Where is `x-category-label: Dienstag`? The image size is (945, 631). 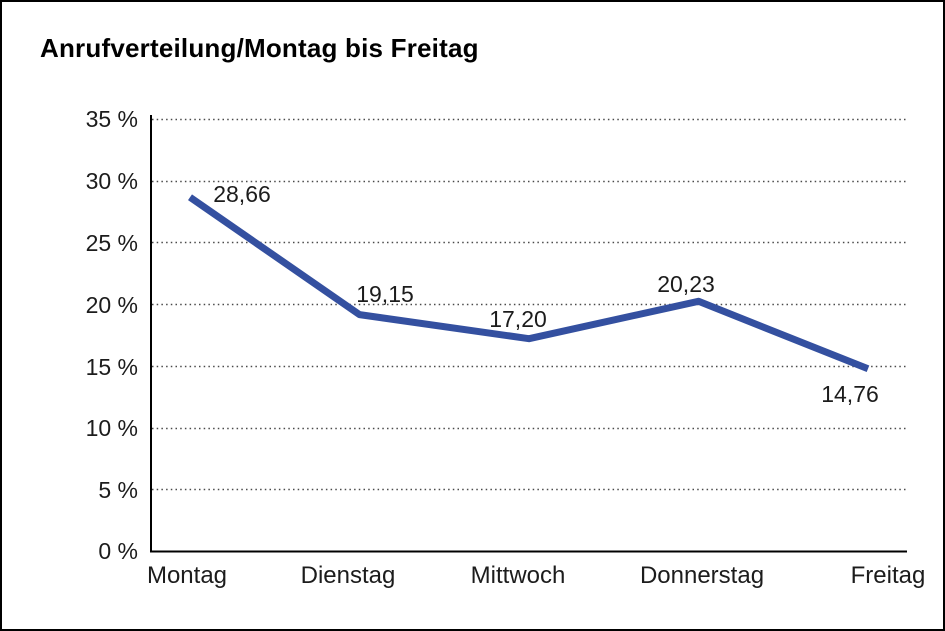
x-category-label: Dienstag is located at coordinates (348, 575).